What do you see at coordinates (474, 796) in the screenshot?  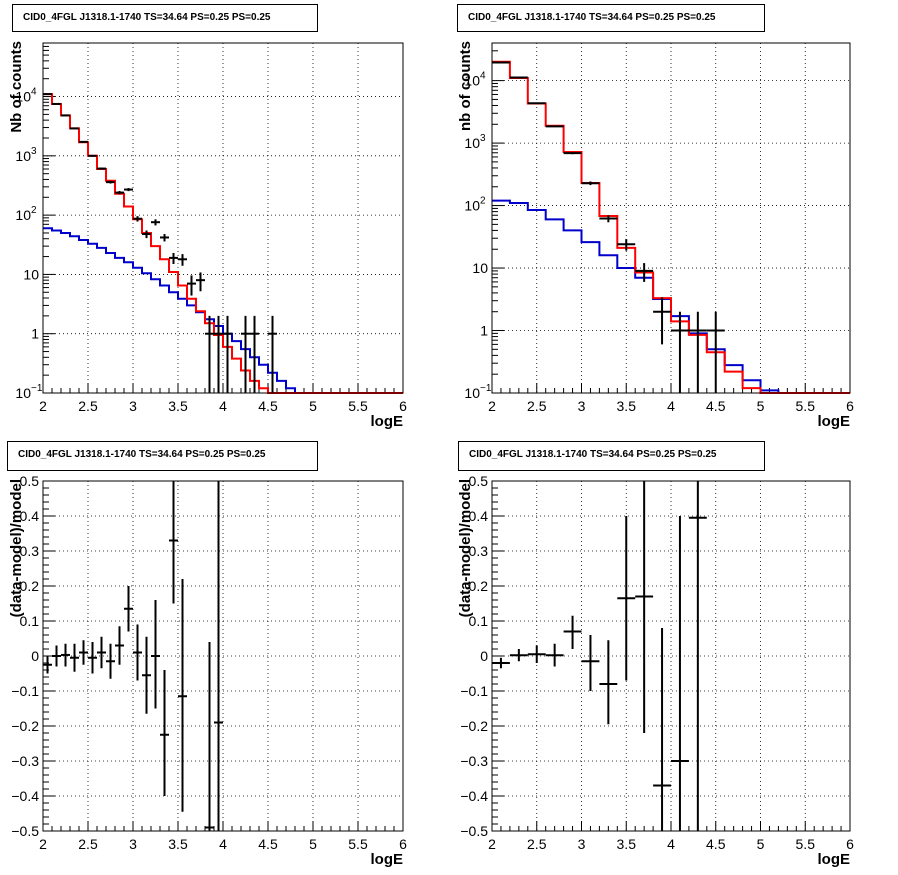 I see `y-tick-label: −0.4` at bounding box center [474, 796].